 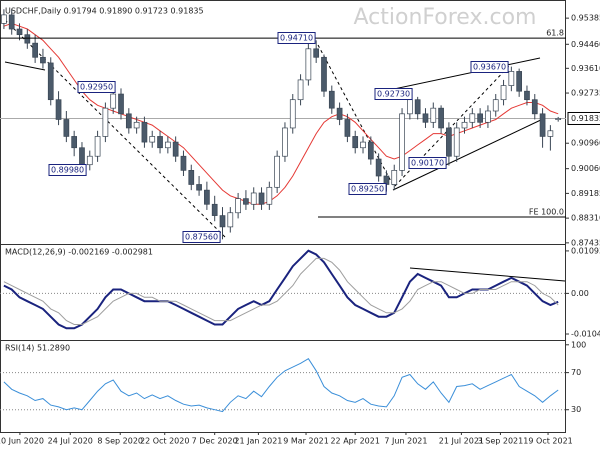 I want to click on price-annotation: 0.89980, so click(x=67, y=170).